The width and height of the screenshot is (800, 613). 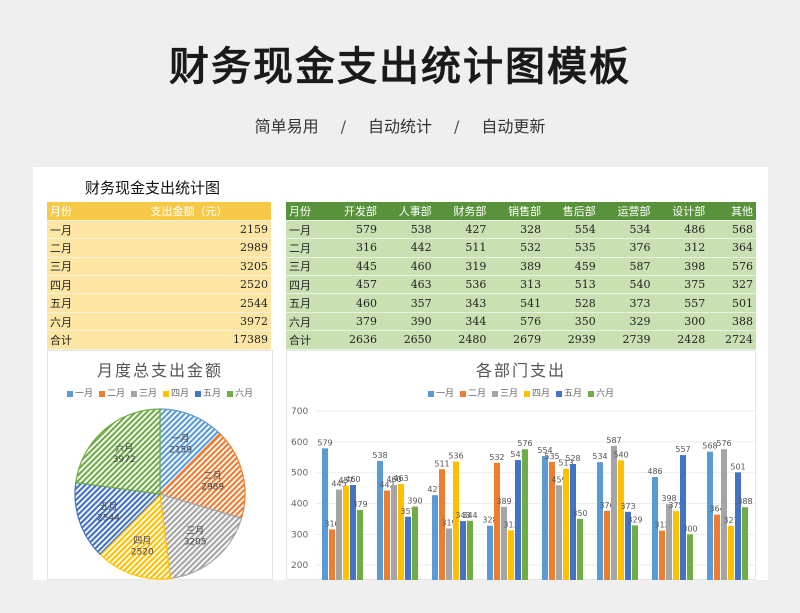 I want to click on value-cell: 2636, so click(x=352, y=340).